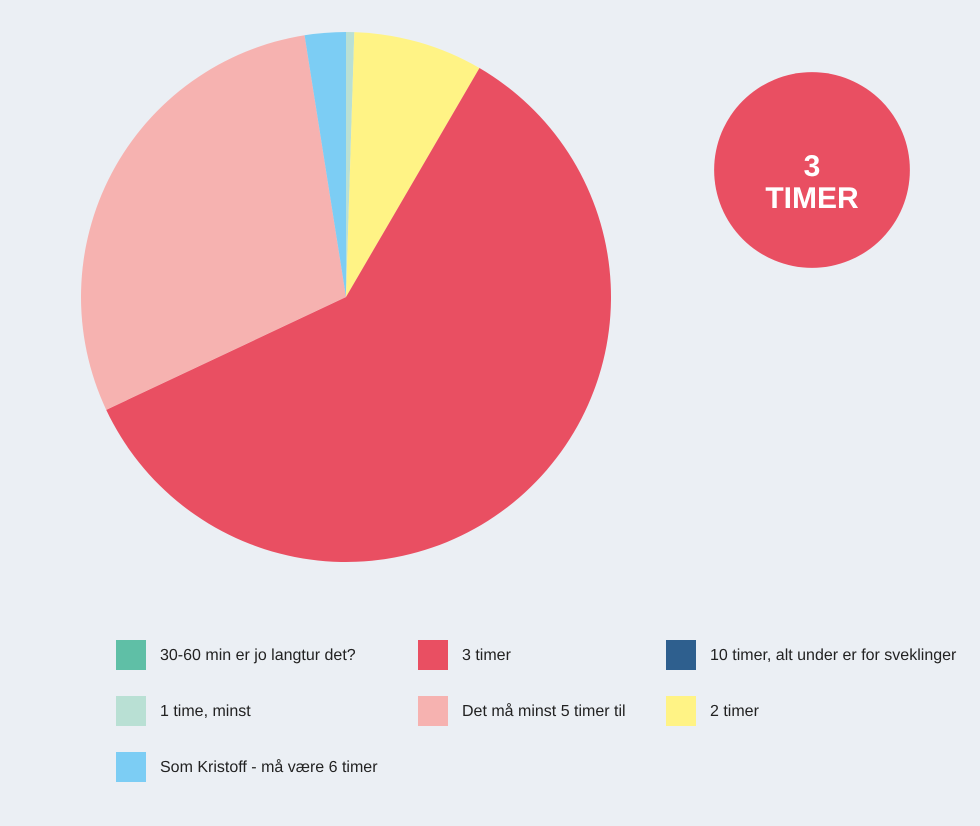 The width and height of the screenshot is (980, 826). Describe the element at coordinates (544, 711) in the screenshot. I see `legend-label: Det må minst 5 timer til` at that location.